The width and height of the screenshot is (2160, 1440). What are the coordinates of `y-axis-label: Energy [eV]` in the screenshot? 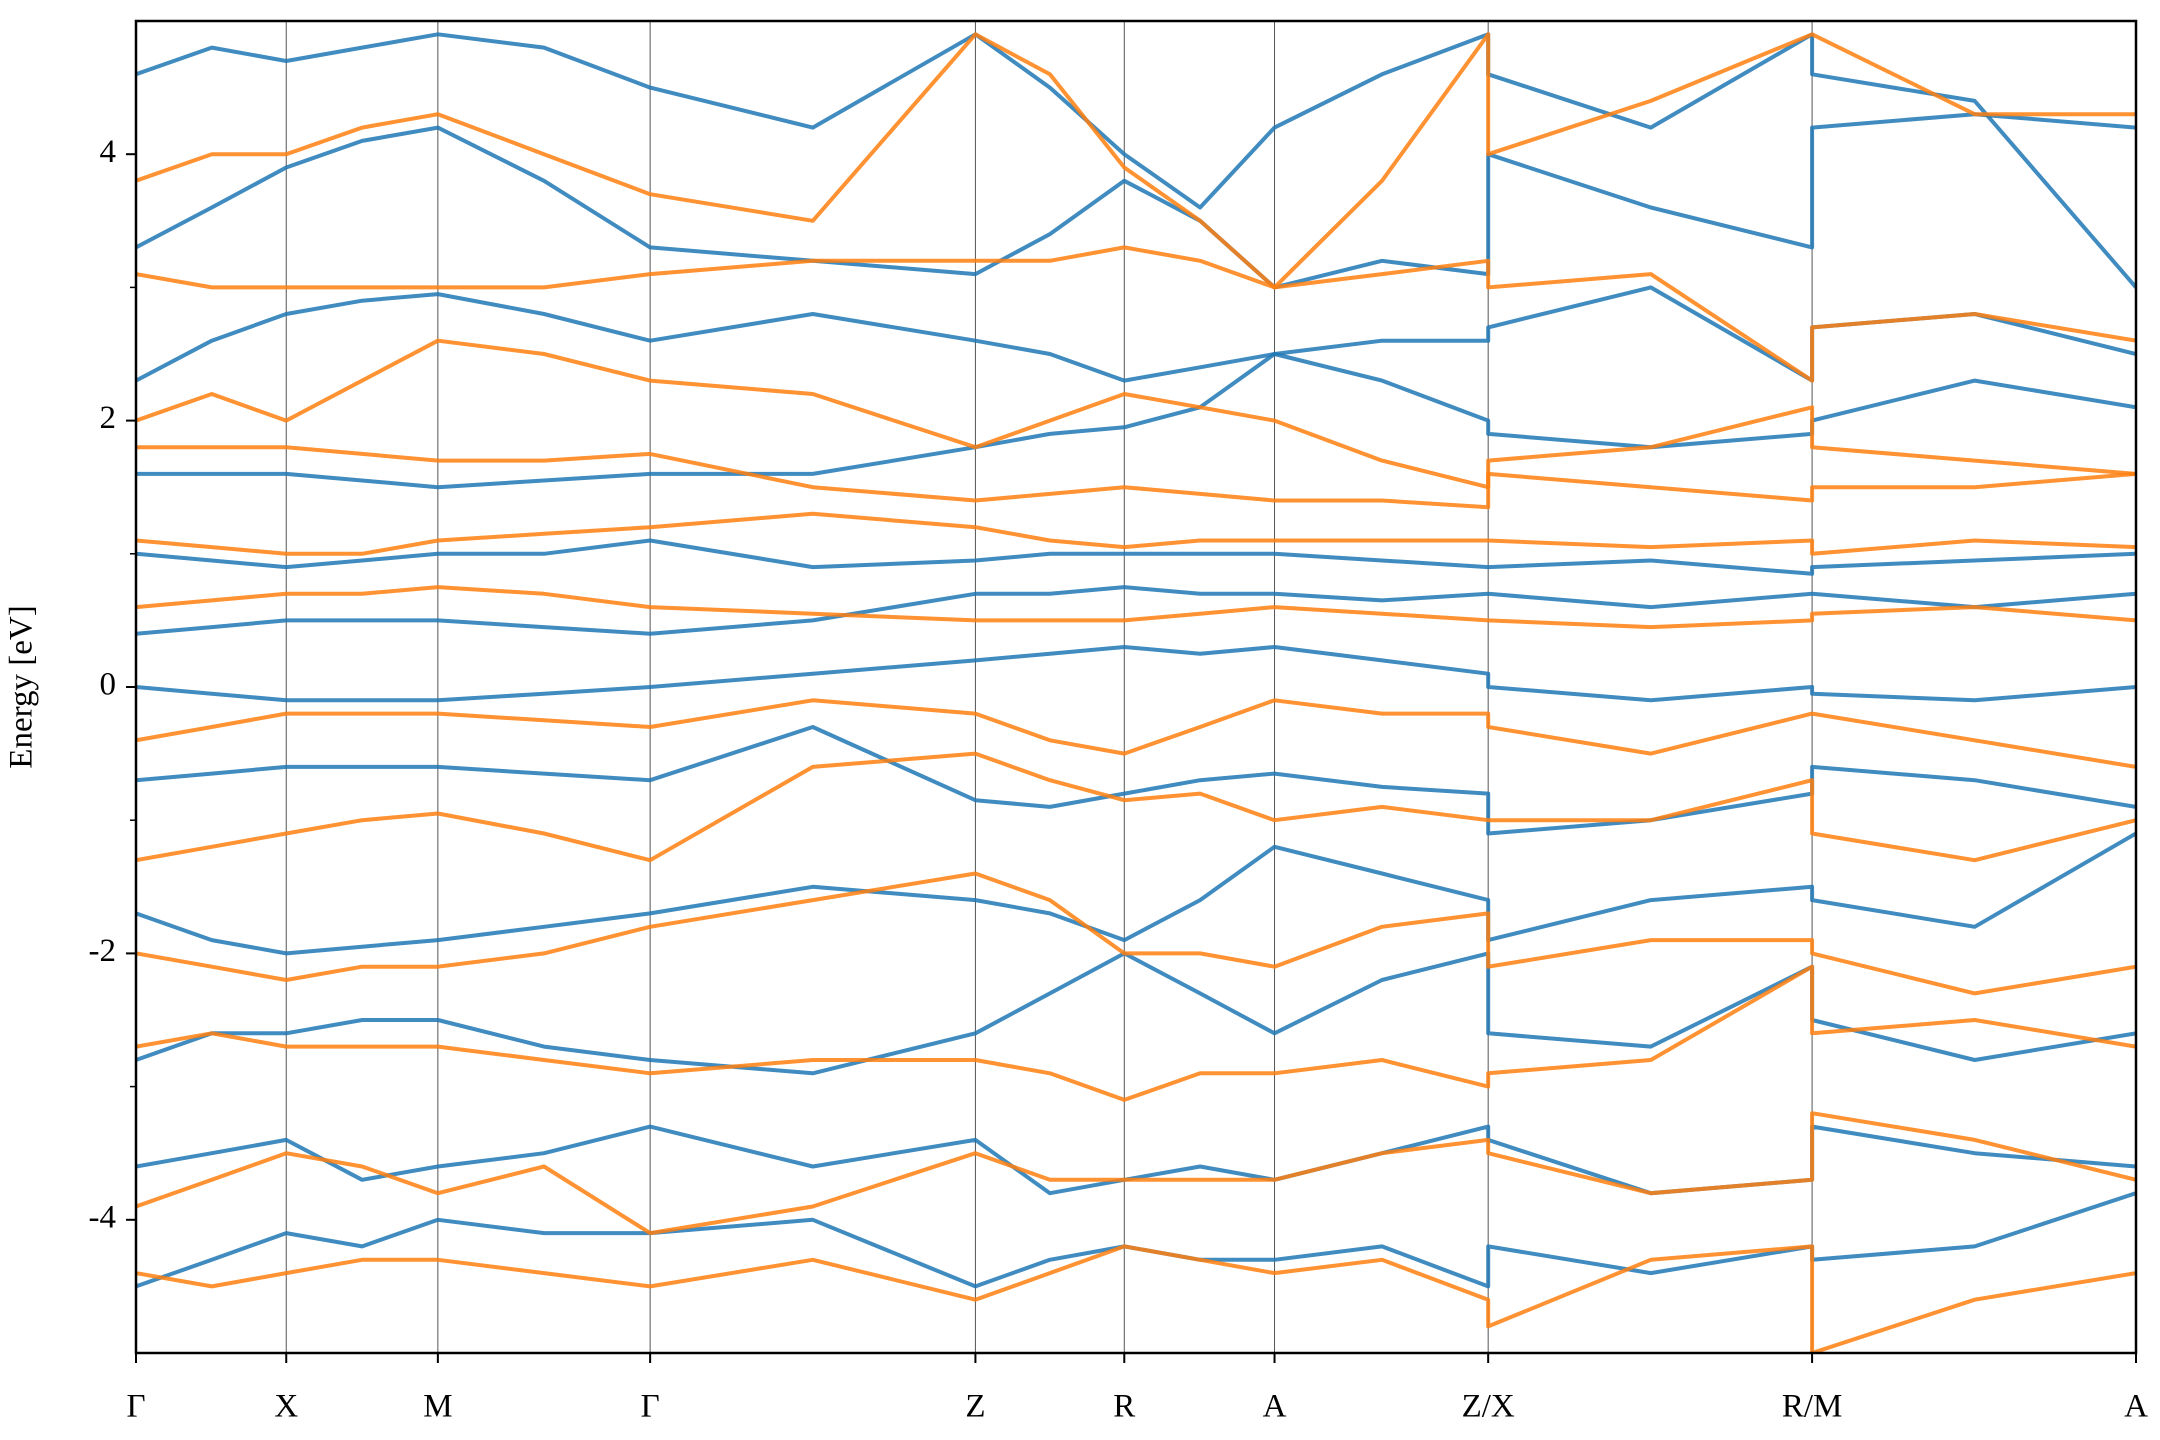 It's located at (22, 686).